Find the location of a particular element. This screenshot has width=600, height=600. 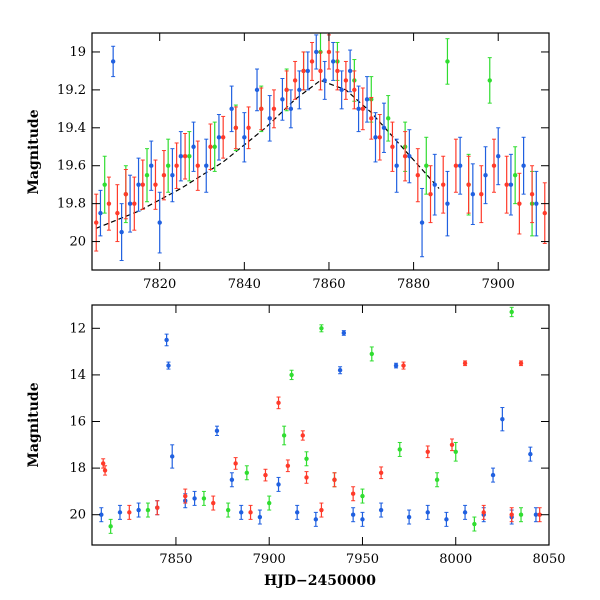

bottom-y-tick-label: 12 is located at coordinates (77, 328).